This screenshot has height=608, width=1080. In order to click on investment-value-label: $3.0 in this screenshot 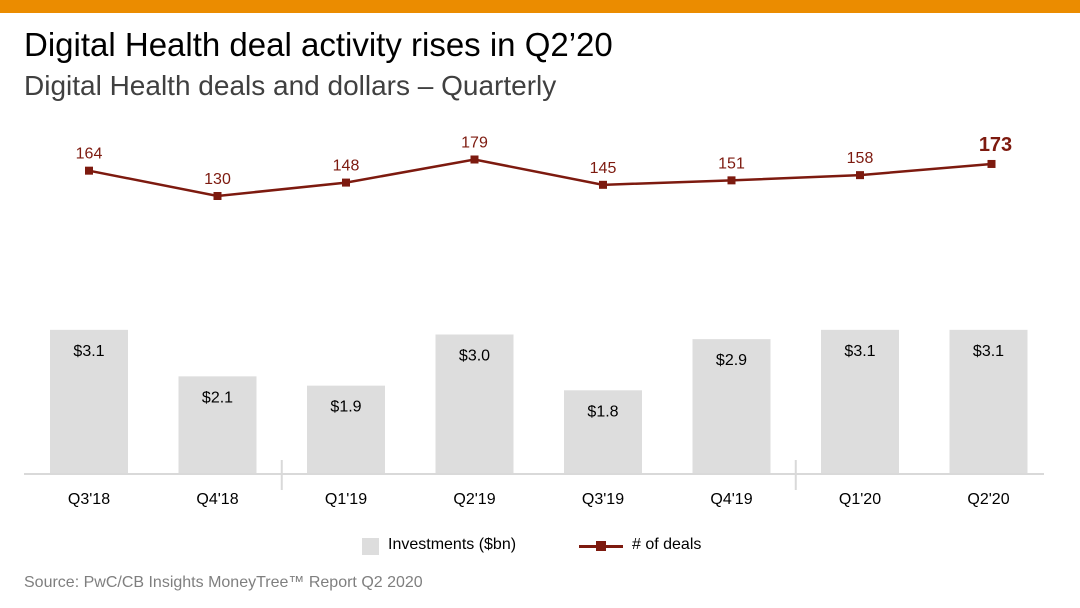, I will do `click(474, 356)`.